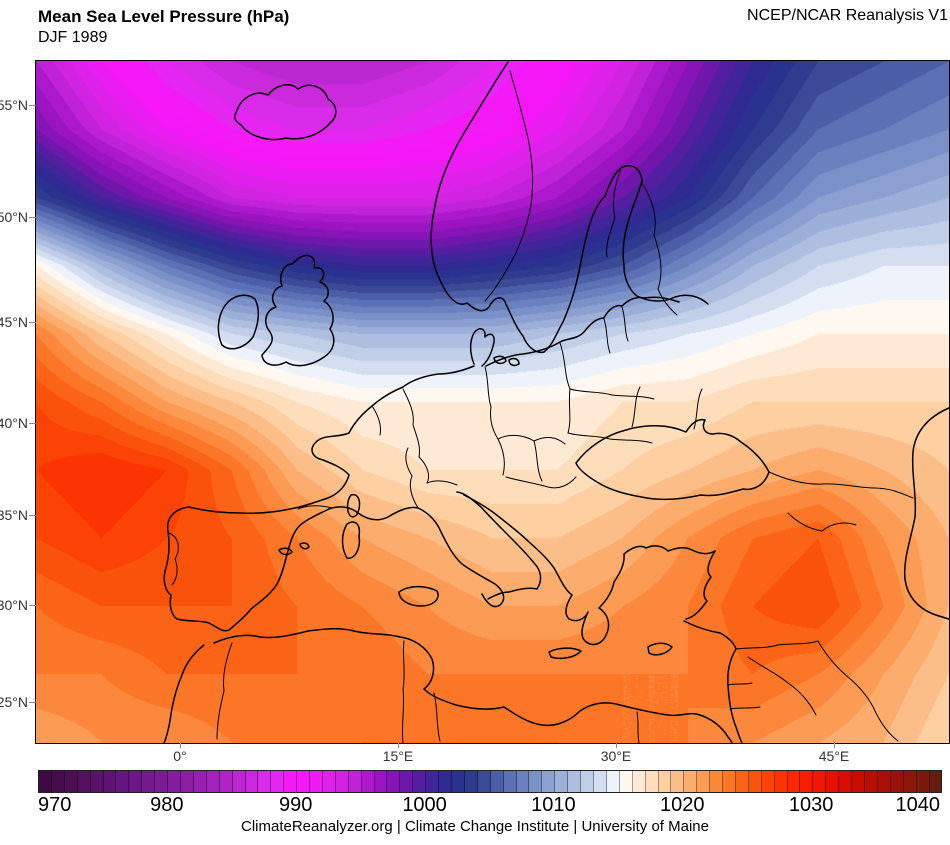  What do you see at coordinates (858, 691) in the screenshot?
I see `border-iraq-iran` at bounding box center [858, 691].